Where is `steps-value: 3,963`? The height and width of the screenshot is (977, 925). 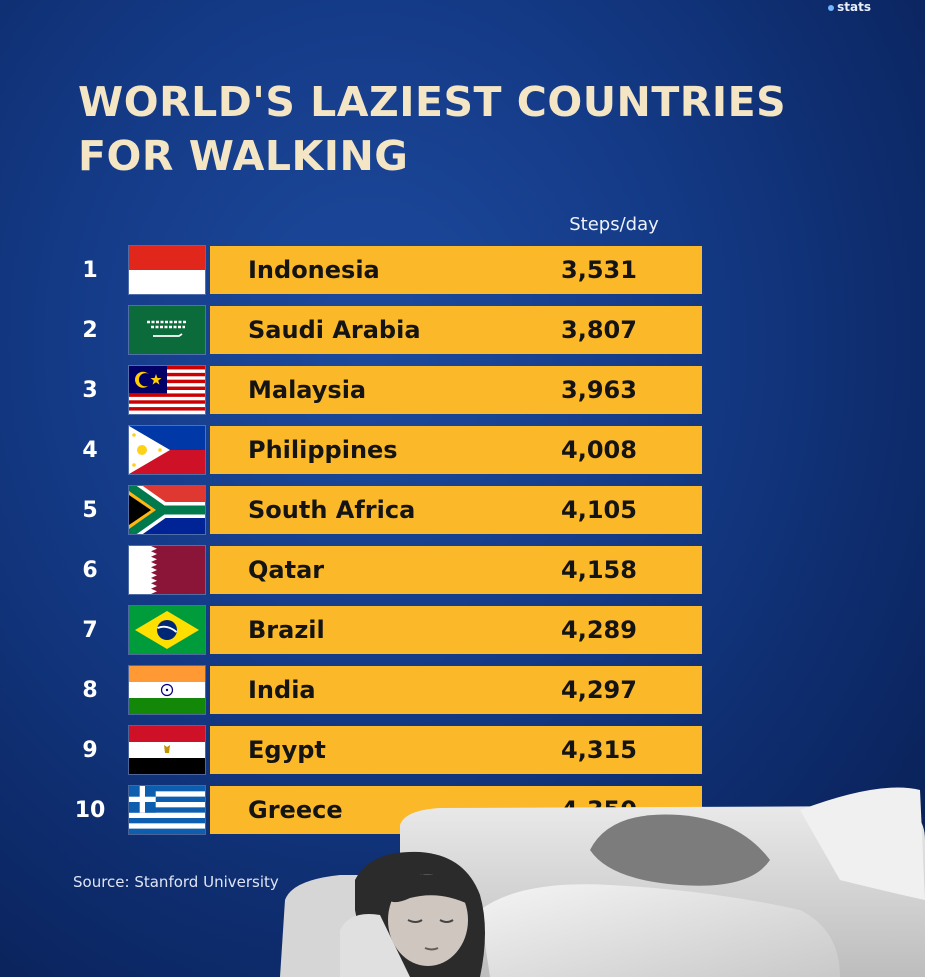
steps-value: 3,963 is located at coordinates (599, 390).